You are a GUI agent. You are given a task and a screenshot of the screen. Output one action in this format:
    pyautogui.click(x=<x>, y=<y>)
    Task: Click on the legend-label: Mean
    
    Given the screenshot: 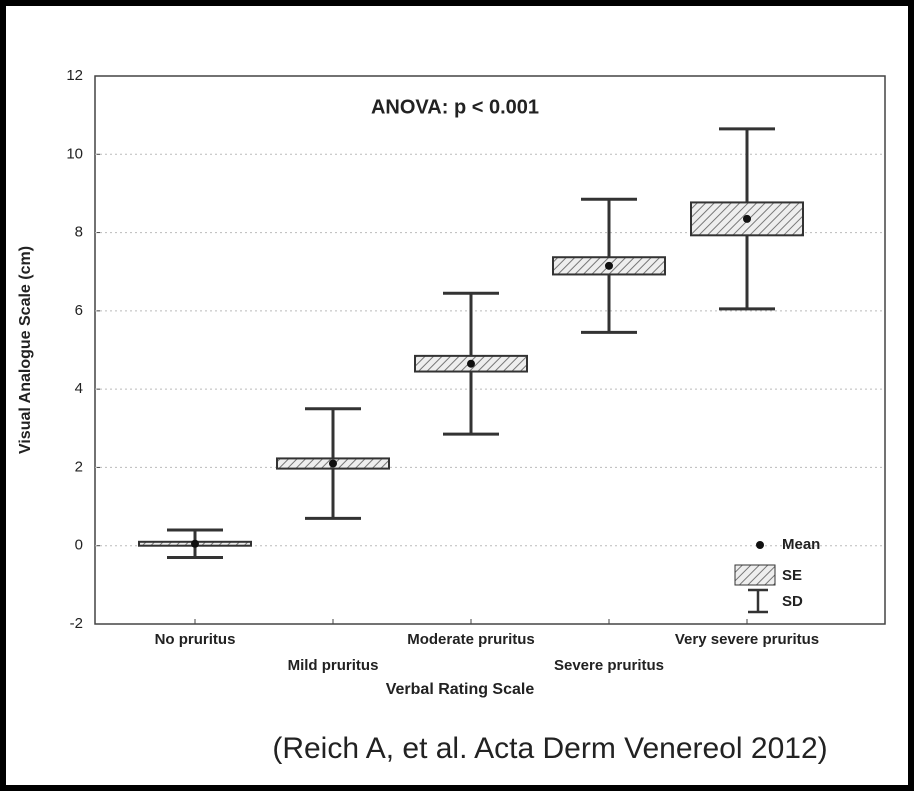 What is the action you would take?
    pyautogui.click(x=801, y=544)
    